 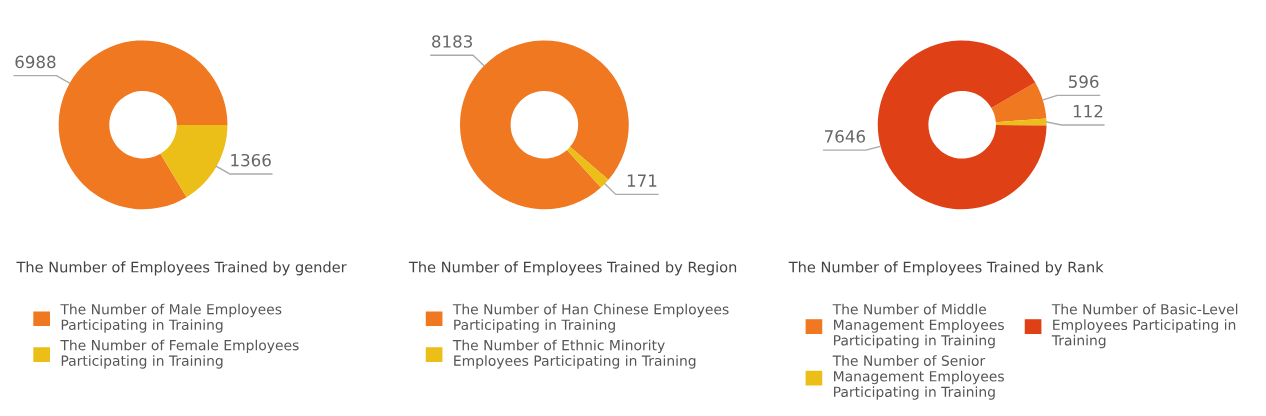 I want to click on legend-label: The Number of Senior Management Employees Participating in Training, so click(x=918, y=377).